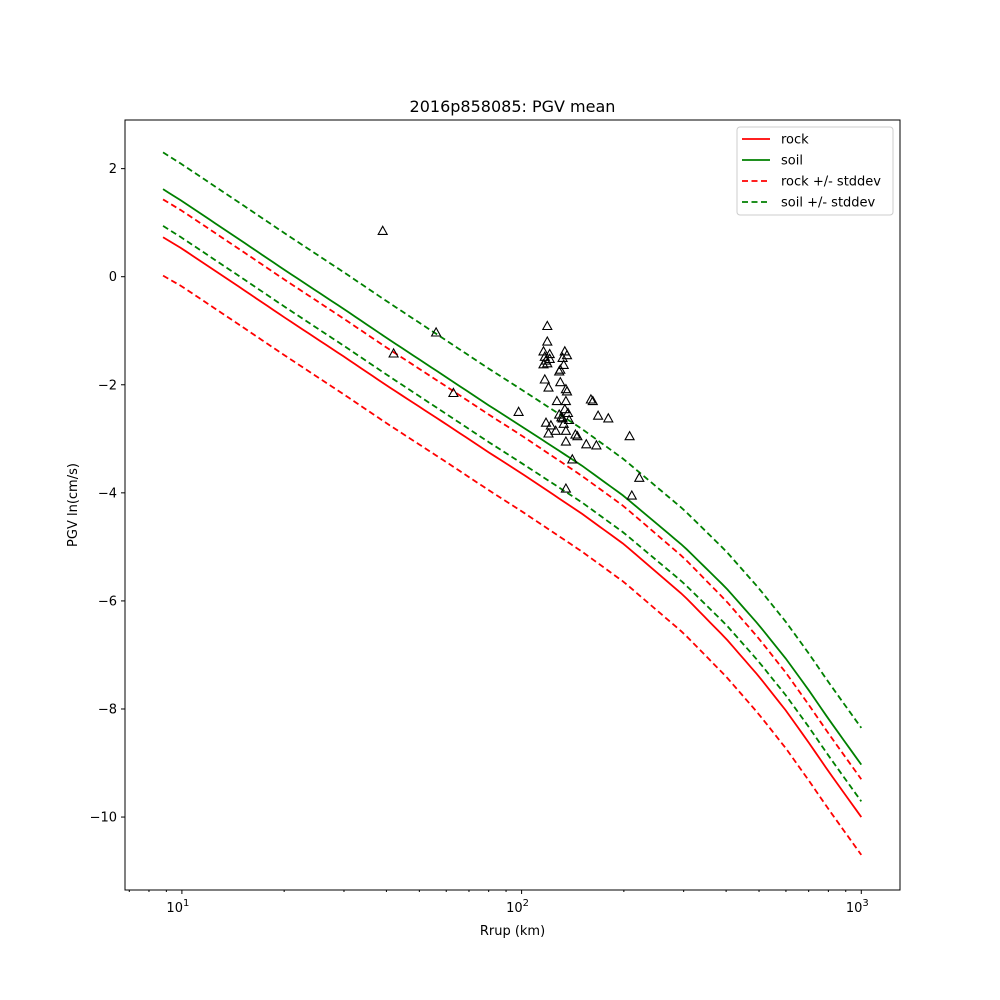  What do you see at coordinates (517, 907) in the screenshot?
I see `x-tick-label: 10²` at bounding box center [517, 907].